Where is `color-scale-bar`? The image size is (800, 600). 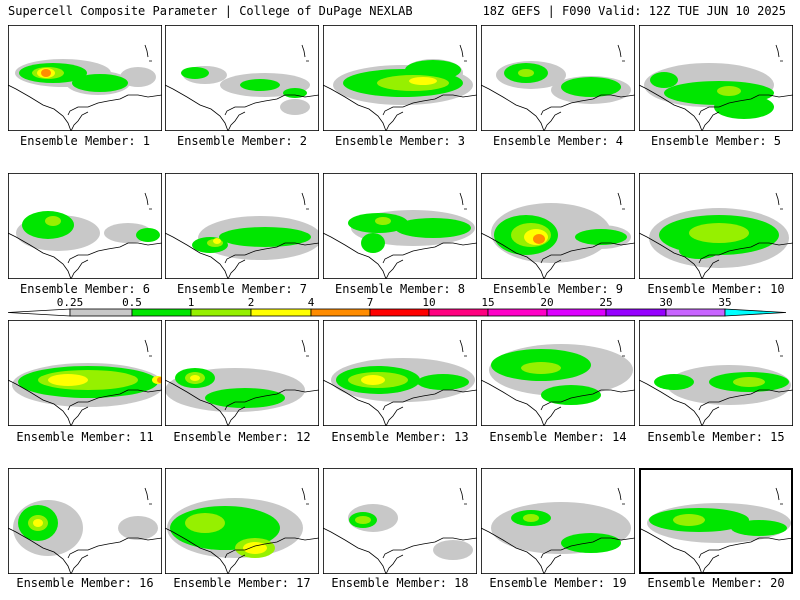
color-scale-bar is located at coordinates (397, 312).